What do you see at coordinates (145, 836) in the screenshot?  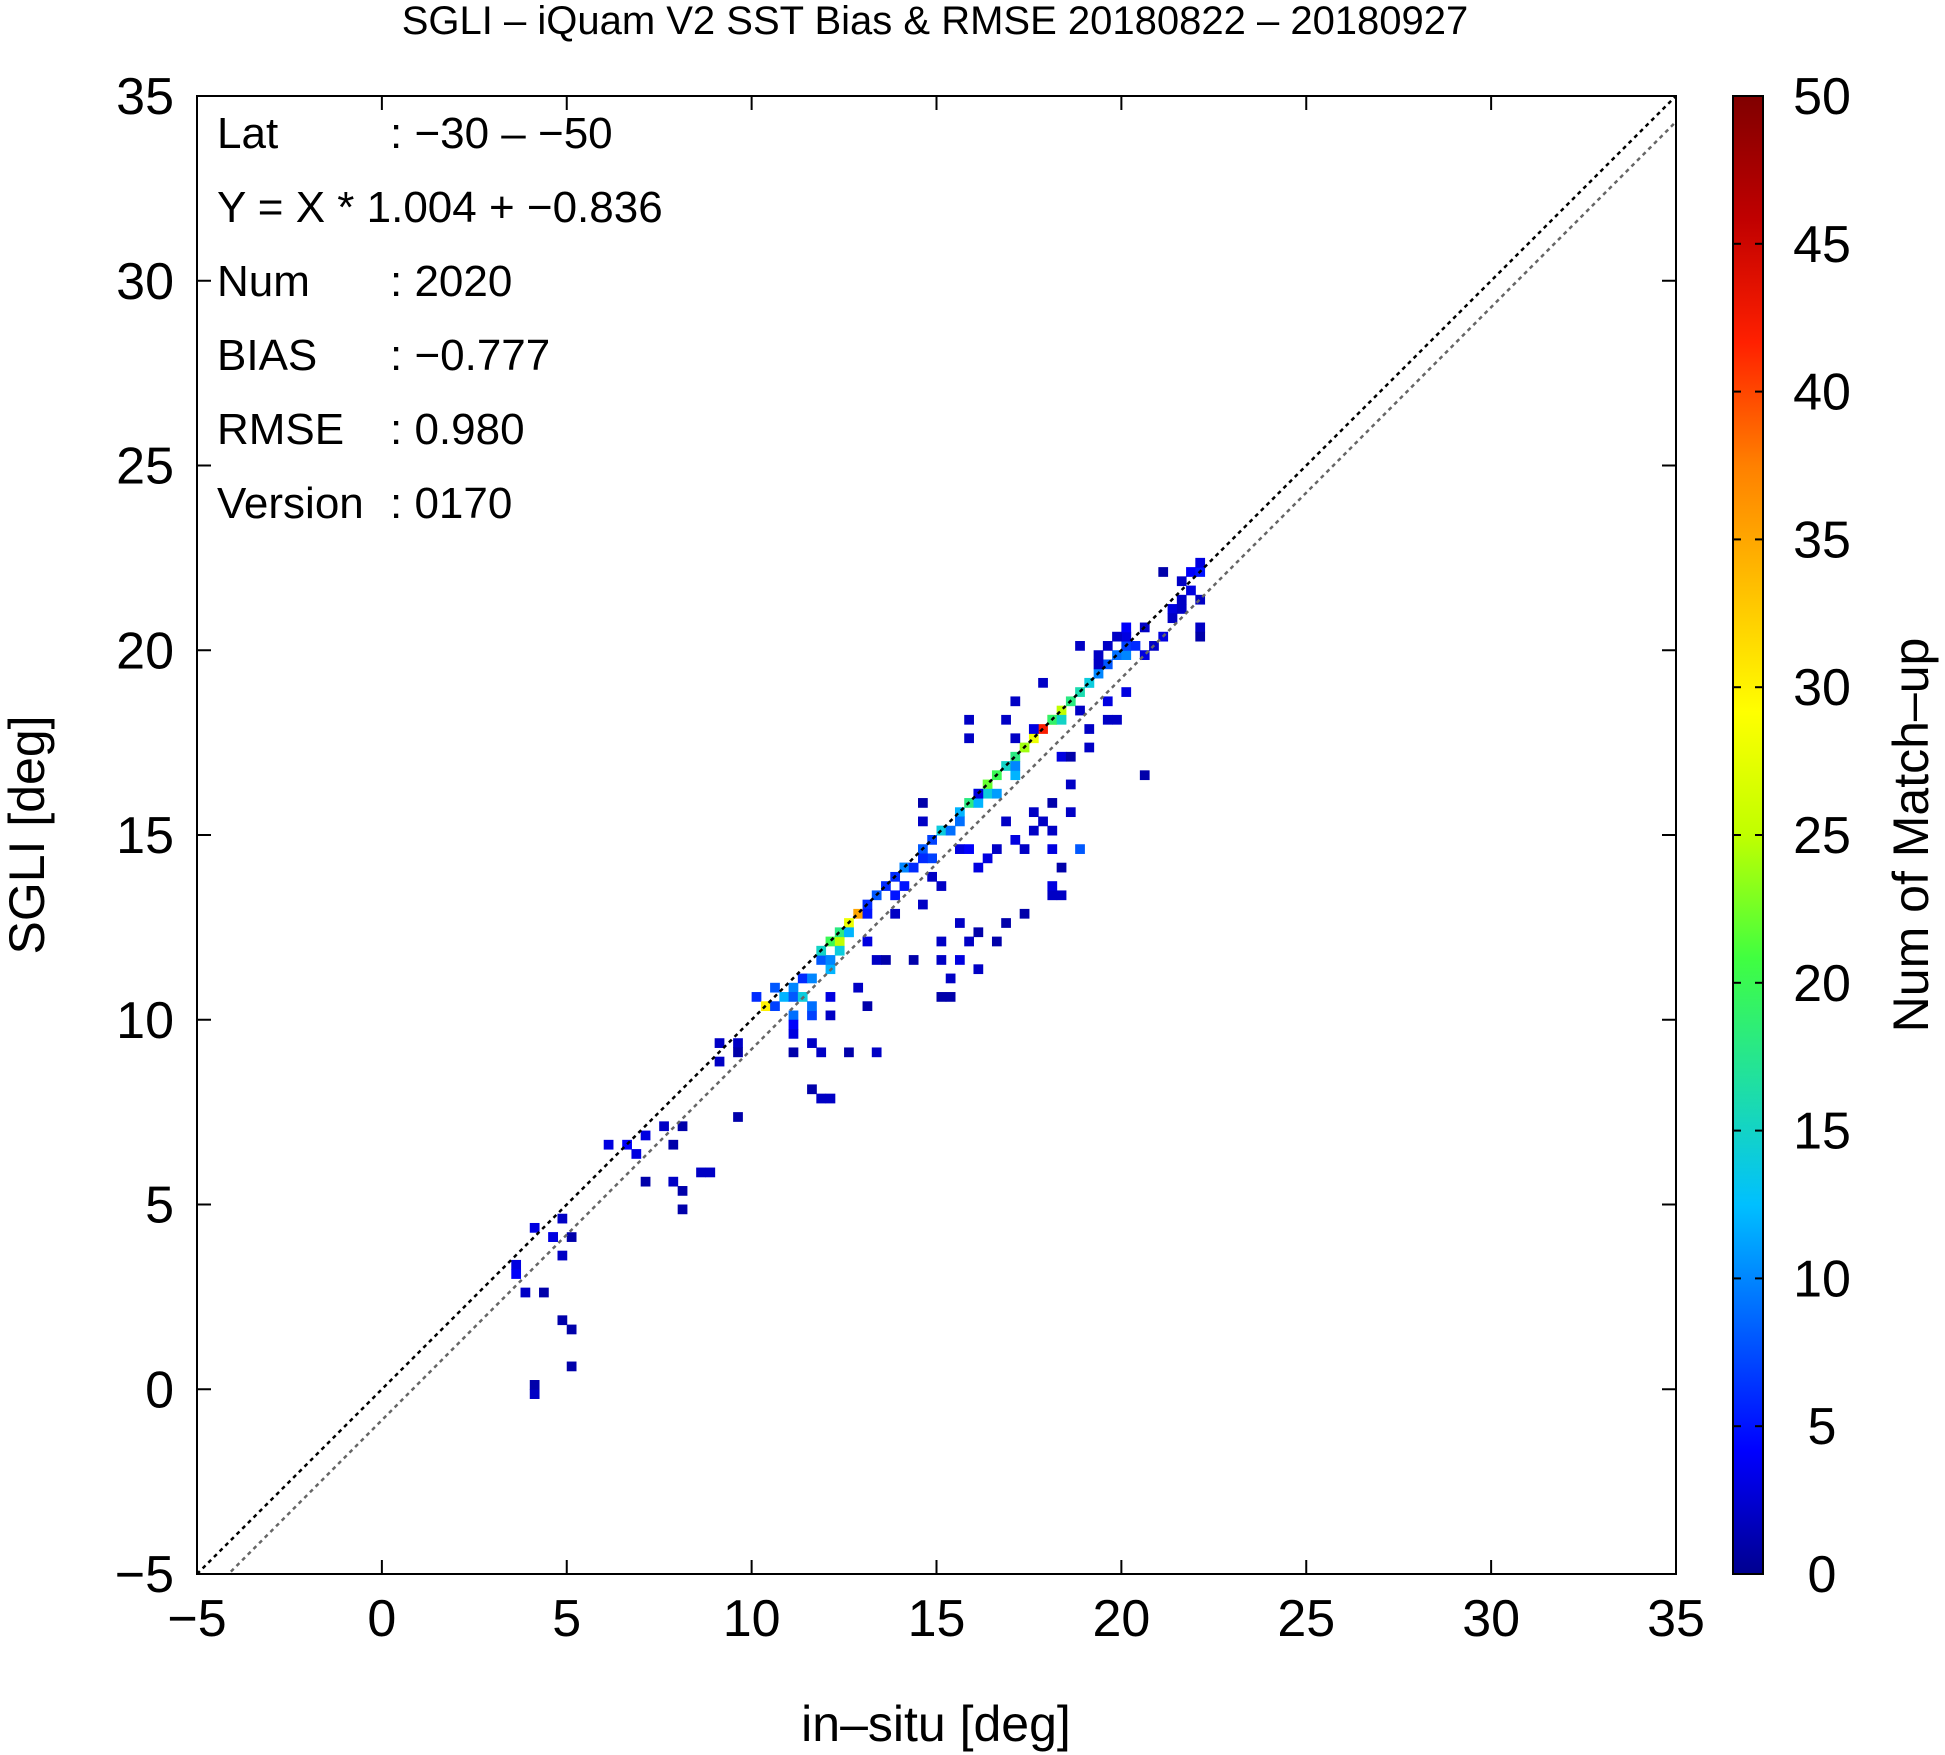 I see `y-tick-label: 15` at bounding box center [145, 836].